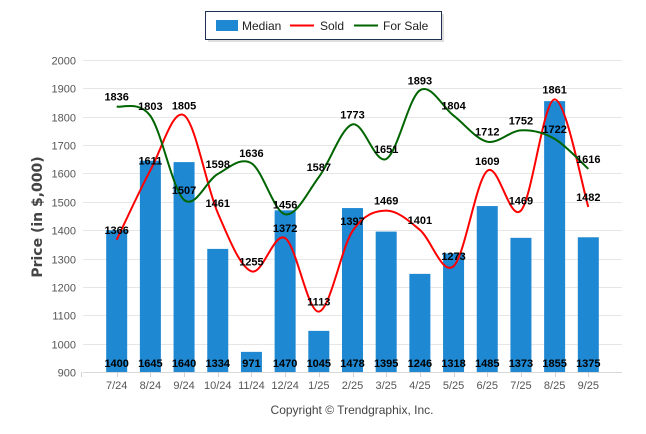  What do you see at coordinates (554, 386) in the screenshot?
I see `x-tick-label: 8/25` at bounding box center [554, 386].